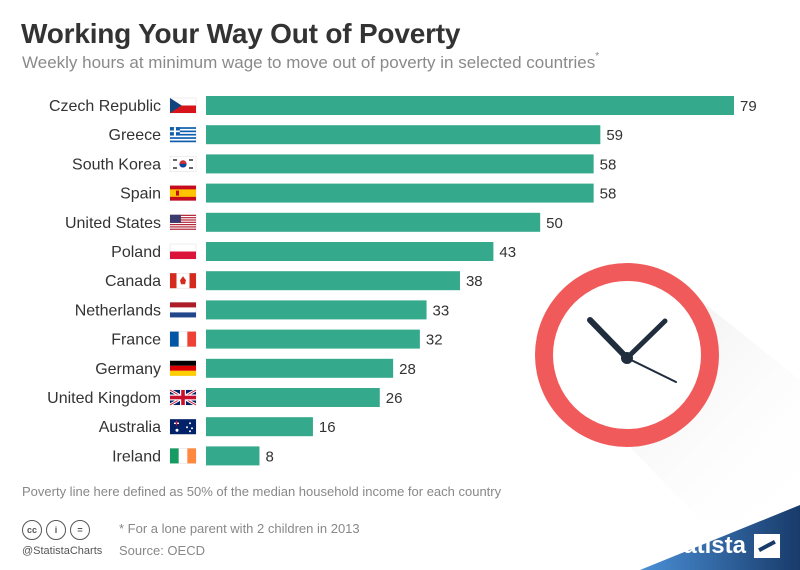  I want to click on no-derivatives-icon: =, so click(80, 530).